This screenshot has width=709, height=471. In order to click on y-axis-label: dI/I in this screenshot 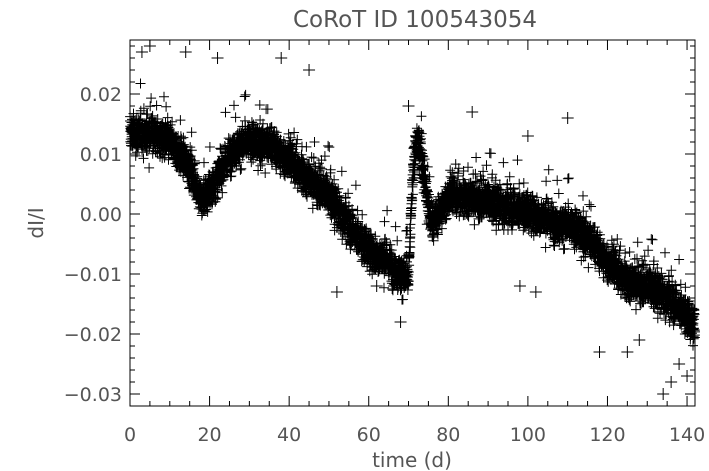, I will do `click(36, 222)`.